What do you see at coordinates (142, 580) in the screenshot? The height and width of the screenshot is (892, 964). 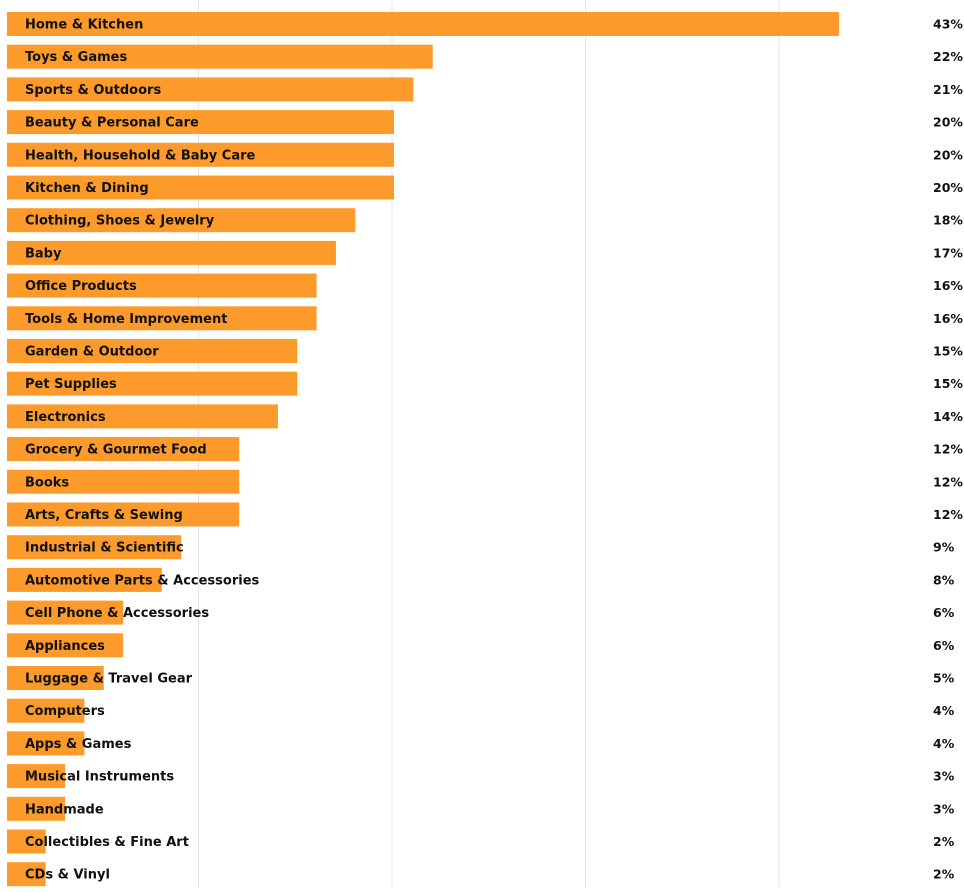 I see `category-label: Automotive Parts & Accessories` at bounding box center [142, 580].